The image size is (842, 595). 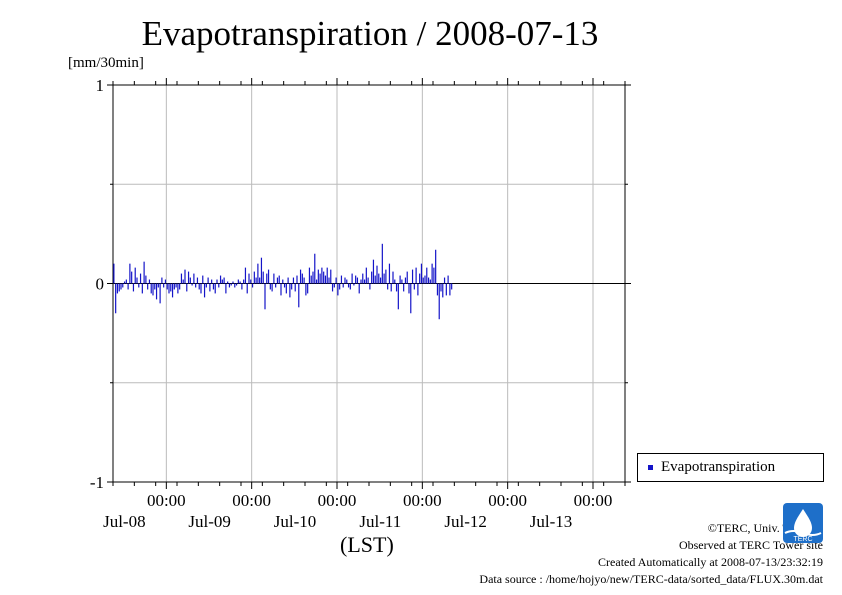 I want to click on y-tick-label: 1, so click(x=100, y=85).